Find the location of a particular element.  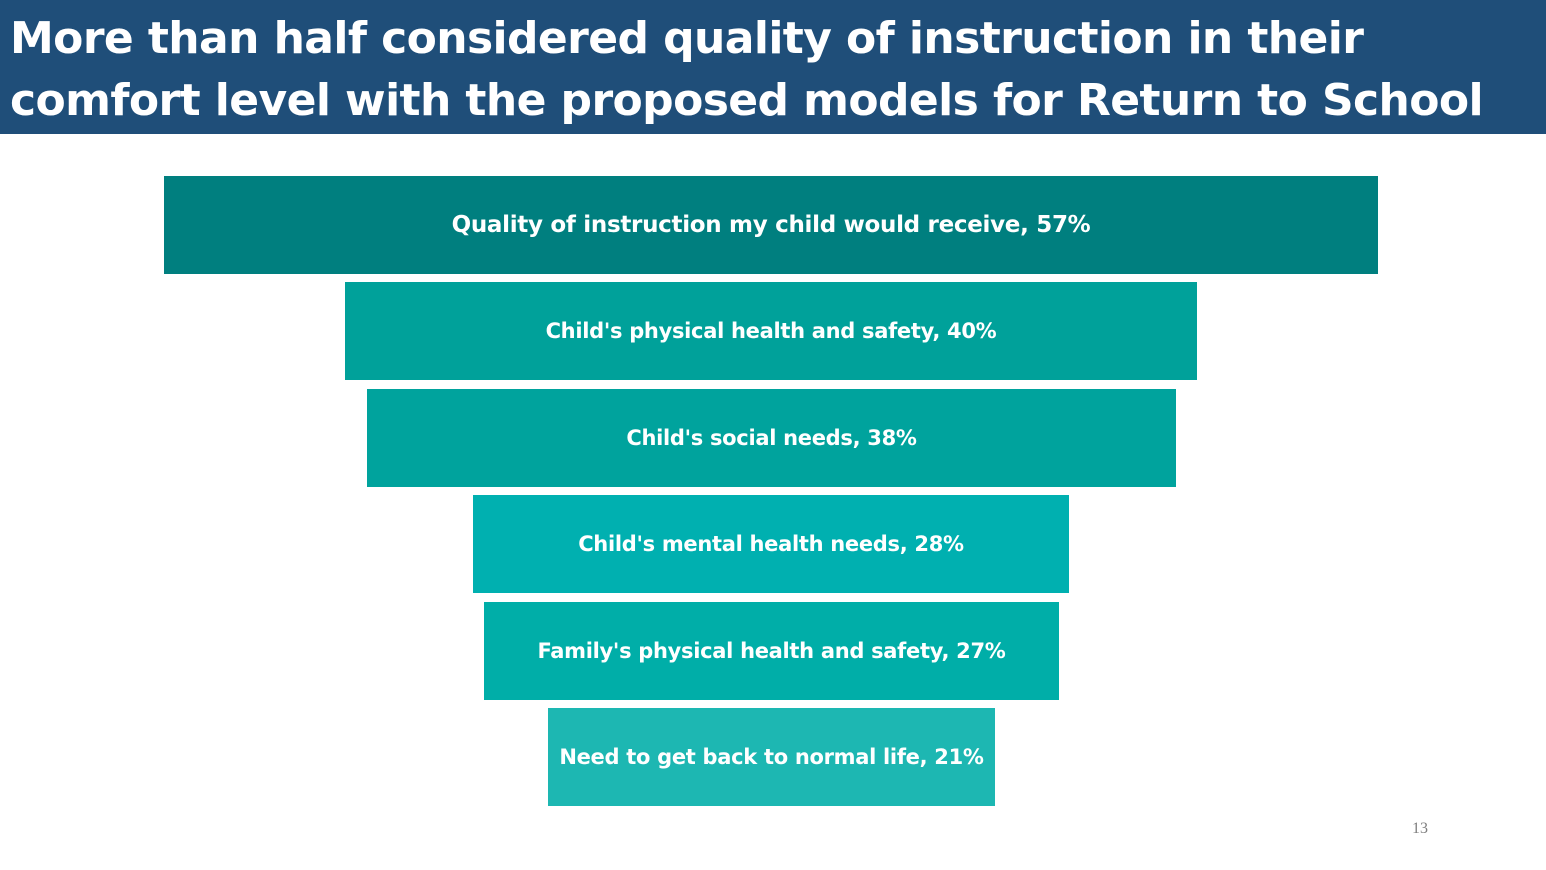

funnel-bar-5: Family's physical health and safety, 27% is located at coordinates (771, 651).